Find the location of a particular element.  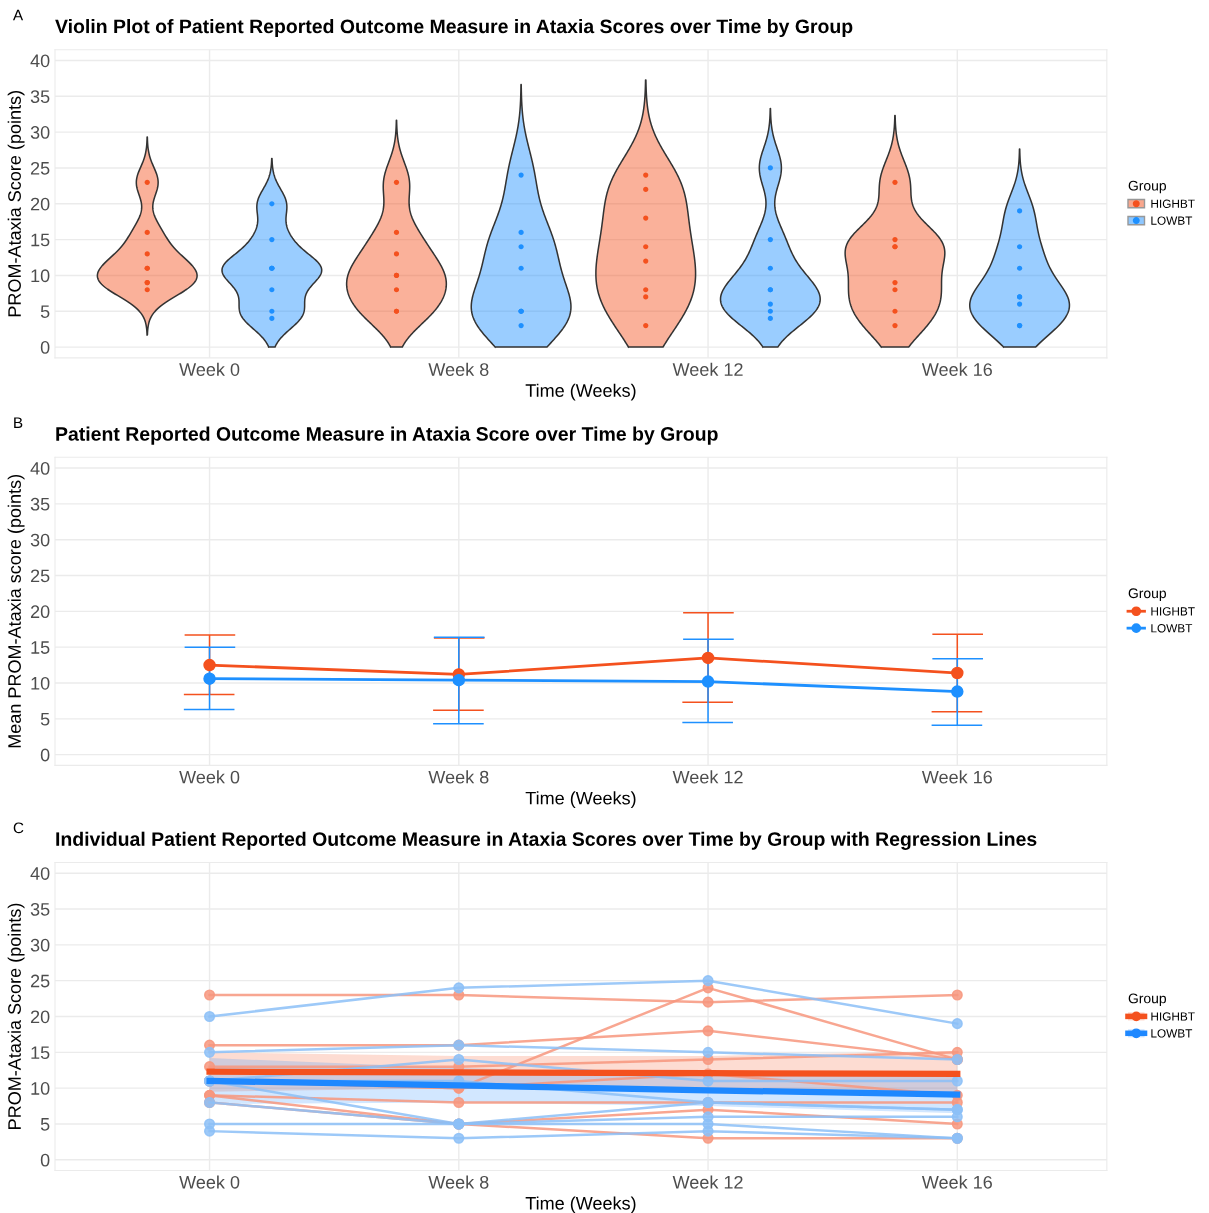

chart-title: Violin Plot of Patient Reported Outcome Measure in Ataxia Scores over Time by Group is located at coordinates (454, 28).